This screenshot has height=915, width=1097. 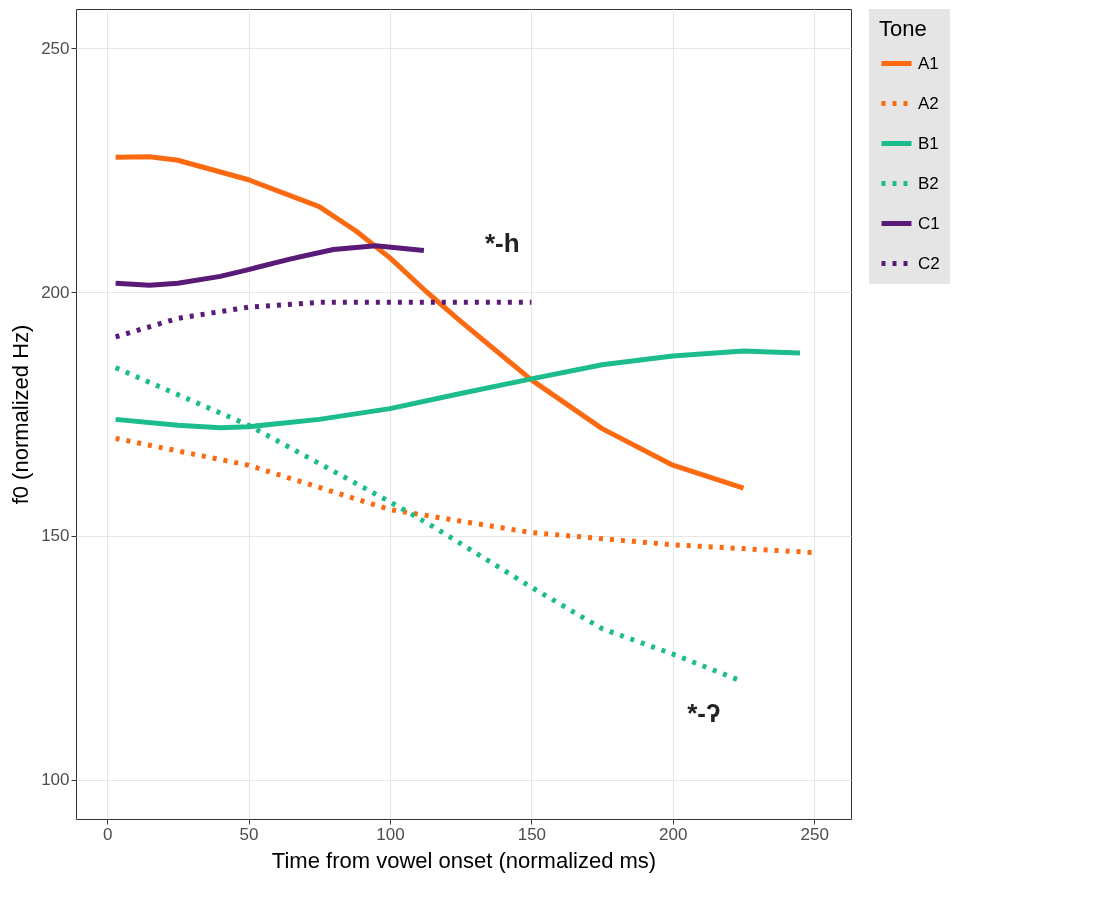 What do you see at coordinates (704, 712) in the screenshot?
I see `annotation: *-ʔ` at bounding box center [704, 712].